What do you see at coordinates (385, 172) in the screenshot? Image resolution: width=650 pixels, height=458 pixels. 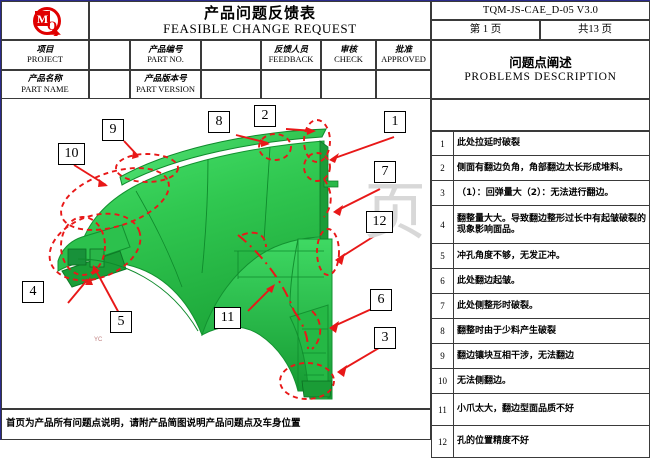 I see `callout-7: 7` at bounding box center [385, 172].